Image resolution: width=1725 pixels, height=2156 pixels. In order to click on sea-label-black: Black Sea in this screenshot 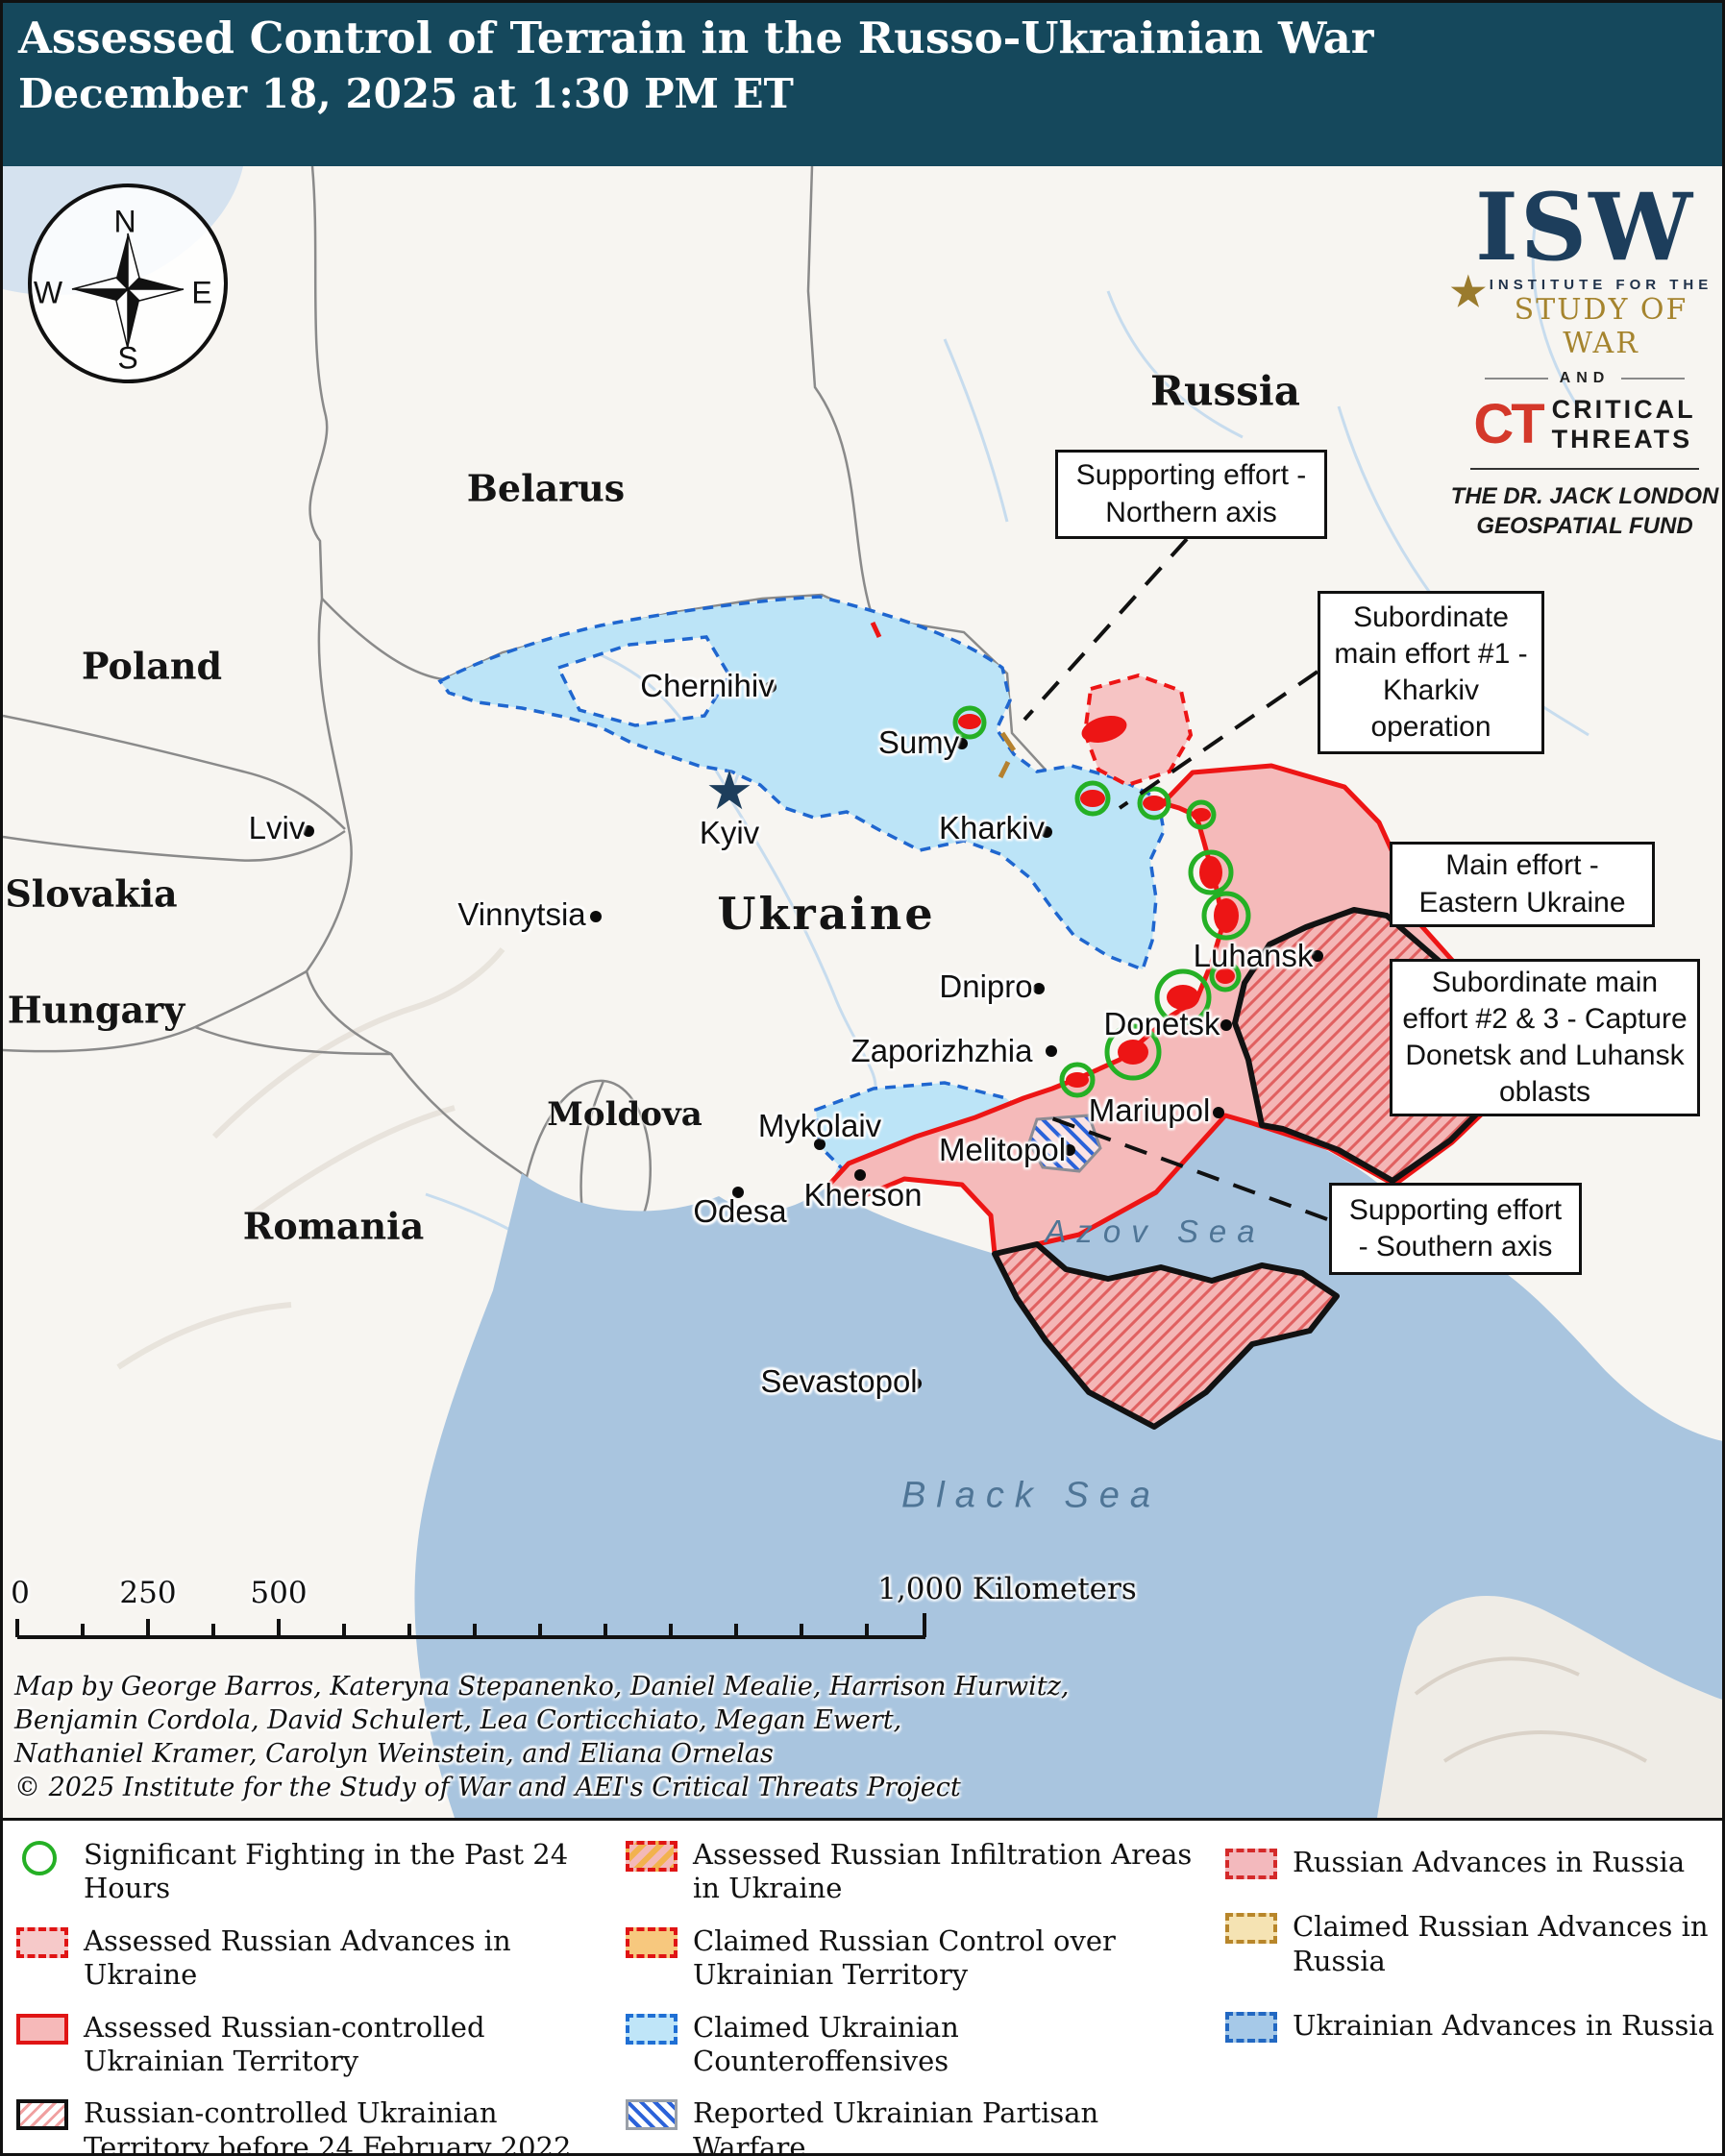, I will do `click(1031, 1495)`.